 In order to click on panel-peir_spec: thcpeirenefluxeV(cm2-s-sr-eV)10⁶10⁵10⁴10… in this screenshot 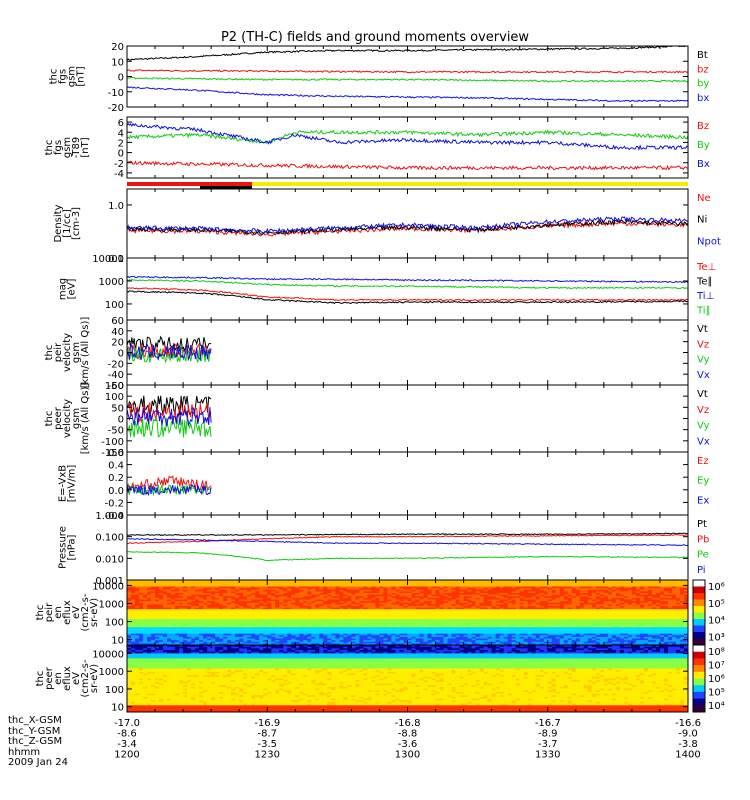, I will do `click(380, 613)`.